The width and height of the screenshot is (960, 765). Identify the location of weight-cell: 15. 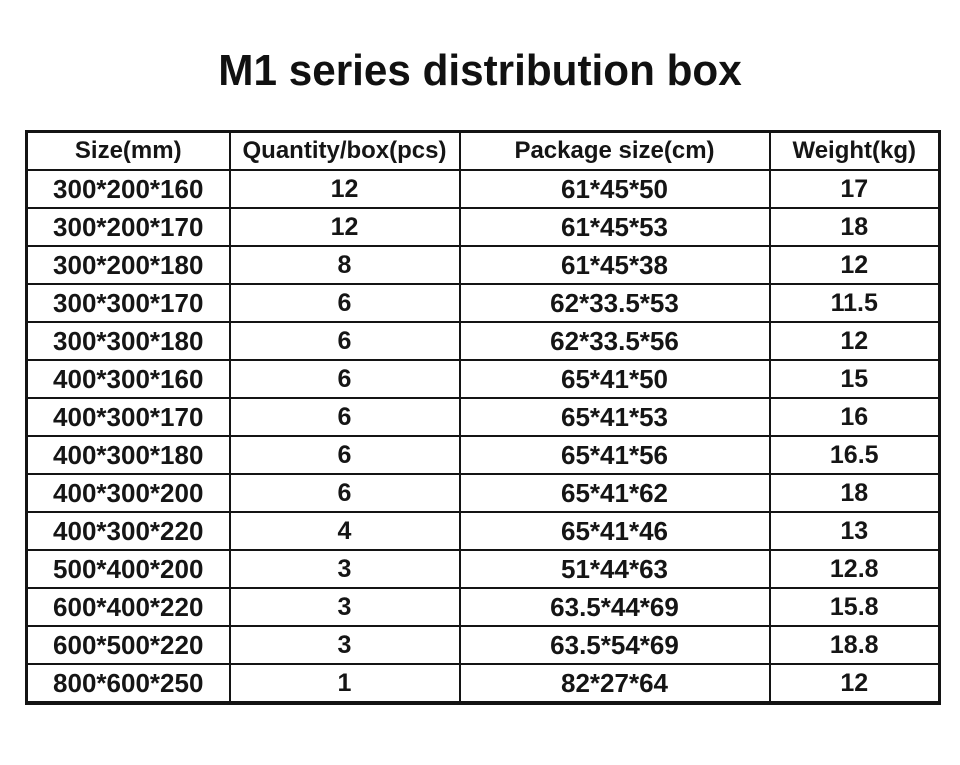
(854, 379).